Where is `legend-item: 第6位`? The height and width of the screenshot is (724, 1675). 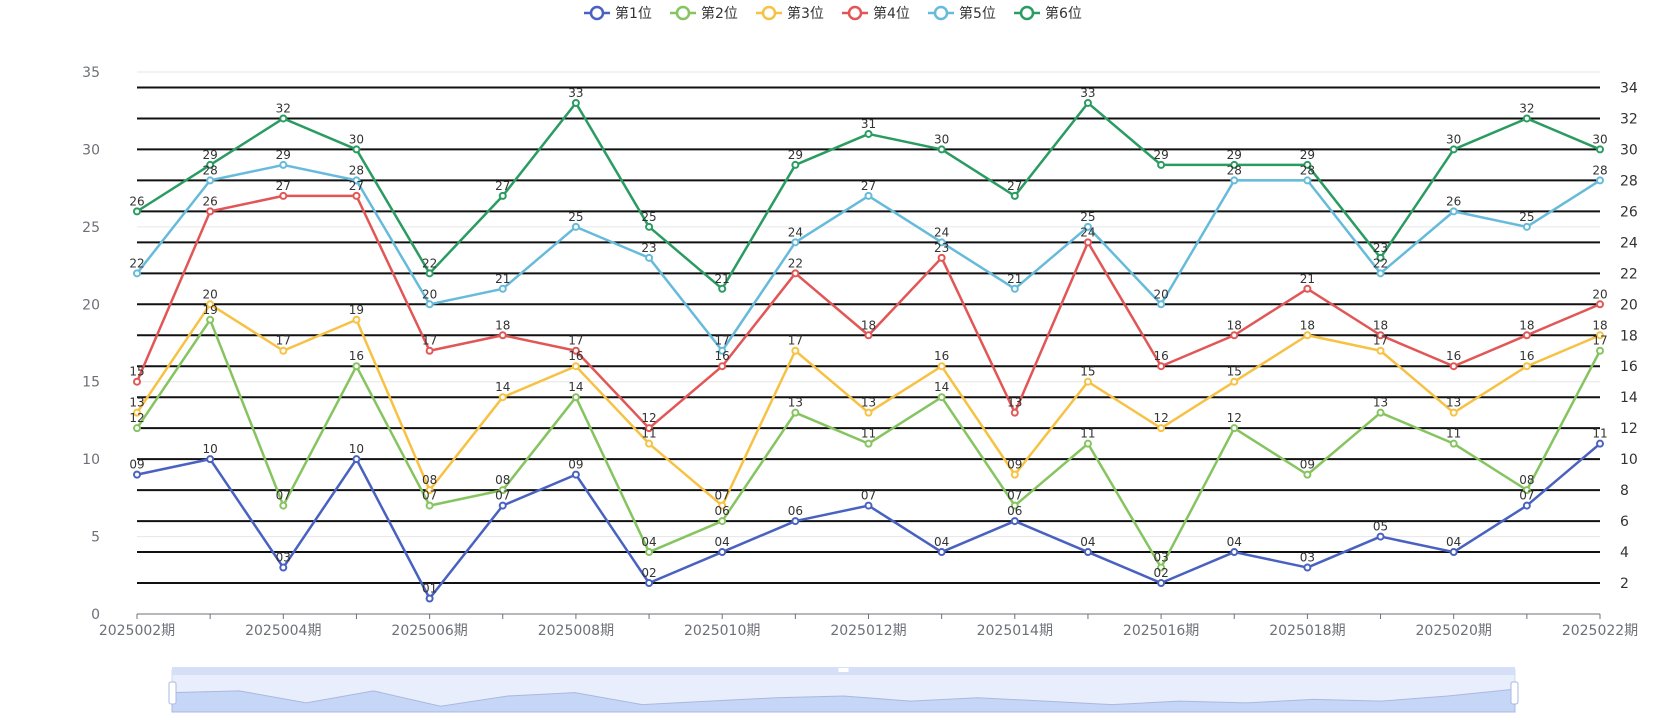 legend-item: 第6位 is located at coordinates (1048, 13).